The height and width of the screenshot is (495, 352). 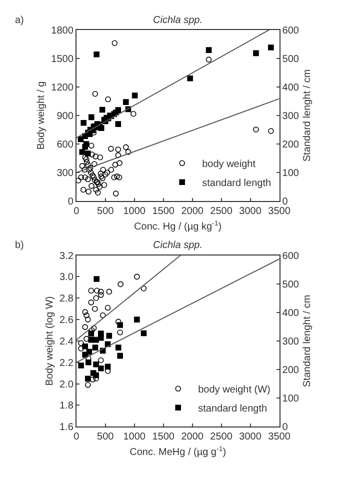 What do you see at coordinates (66, 320) in the screenshot?
I see `y-tick-label: 2.6` at bounding box center [66, 320].